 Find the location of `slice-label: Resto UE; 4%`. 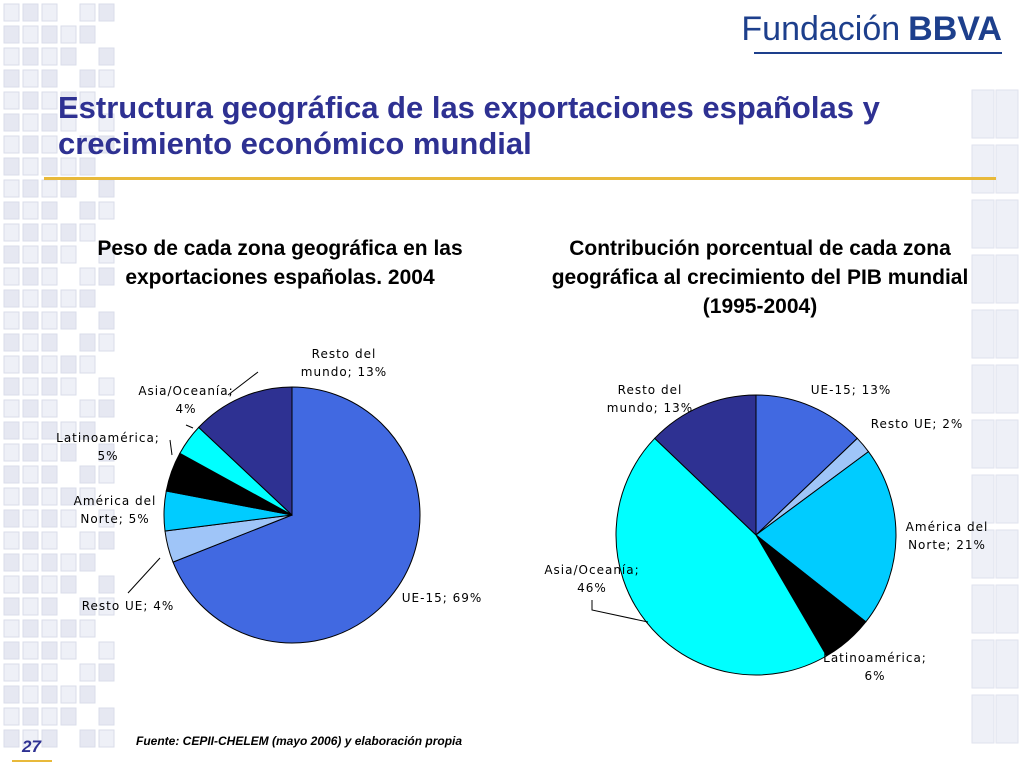

slice-label: Resto UE; 4% is located at coordinates (128, 606).